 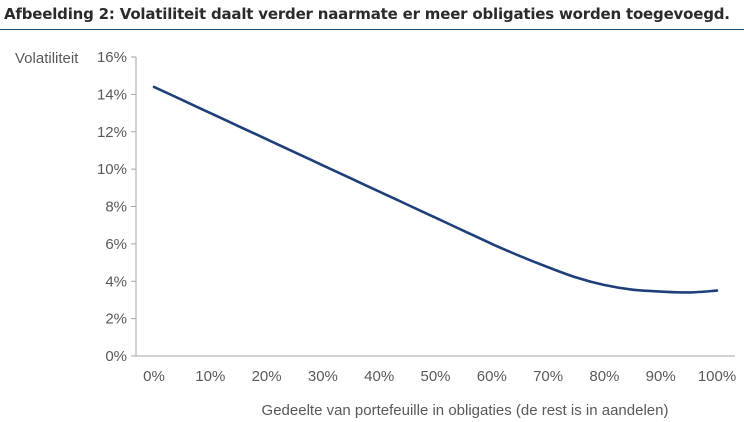 I want to click on y-tick-label: 10%, so click(x=112, y=169).